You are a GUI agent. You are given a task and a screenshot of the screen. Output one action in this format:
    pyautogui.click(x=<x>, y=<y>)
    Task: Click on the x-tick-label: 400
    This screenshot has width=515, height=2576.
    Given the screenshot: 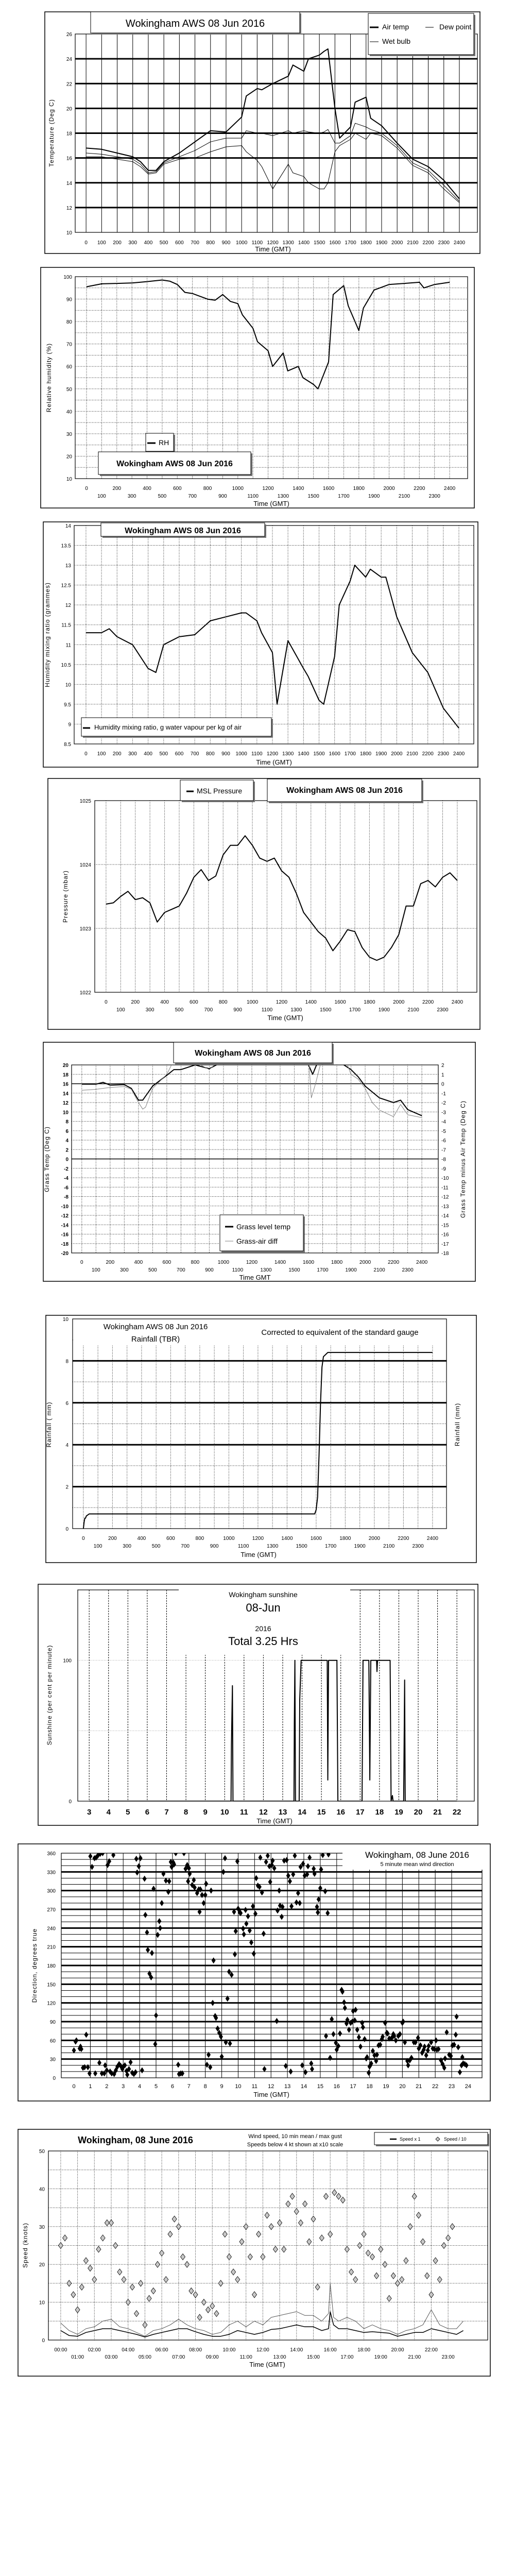 What is the action you would take?
    pyautogui.click(x=147, y=489)
    